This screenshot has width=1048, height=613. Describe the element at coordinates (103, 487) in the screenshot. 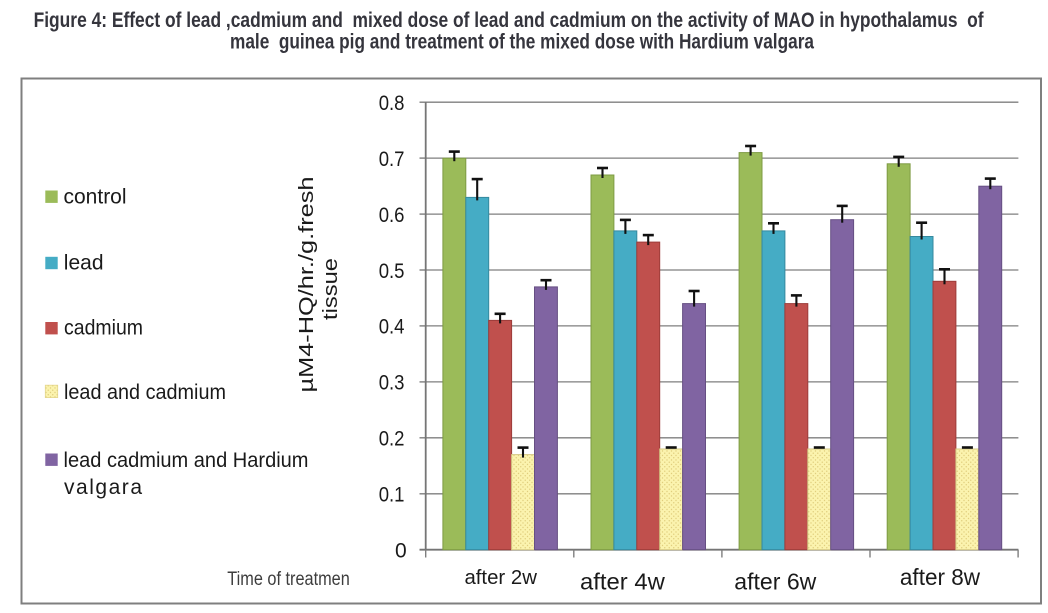

I see `svg-text: valgara` at that location.